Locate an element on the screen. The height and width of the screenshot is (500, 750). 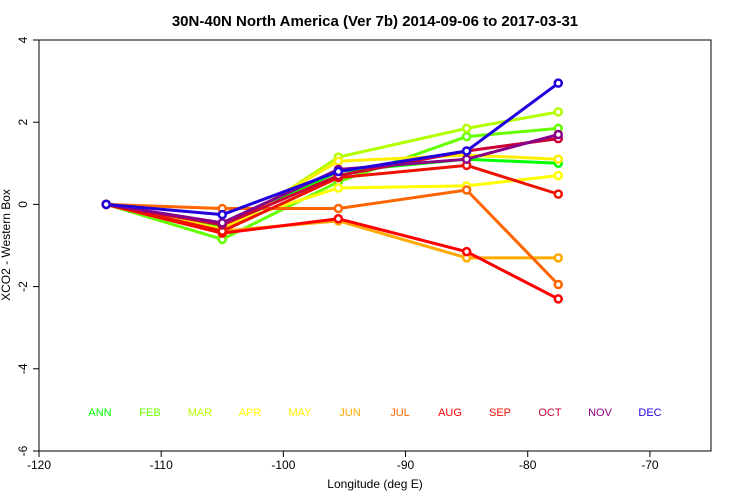
x-tick-label: -100 is located at coordinates (283, 465).